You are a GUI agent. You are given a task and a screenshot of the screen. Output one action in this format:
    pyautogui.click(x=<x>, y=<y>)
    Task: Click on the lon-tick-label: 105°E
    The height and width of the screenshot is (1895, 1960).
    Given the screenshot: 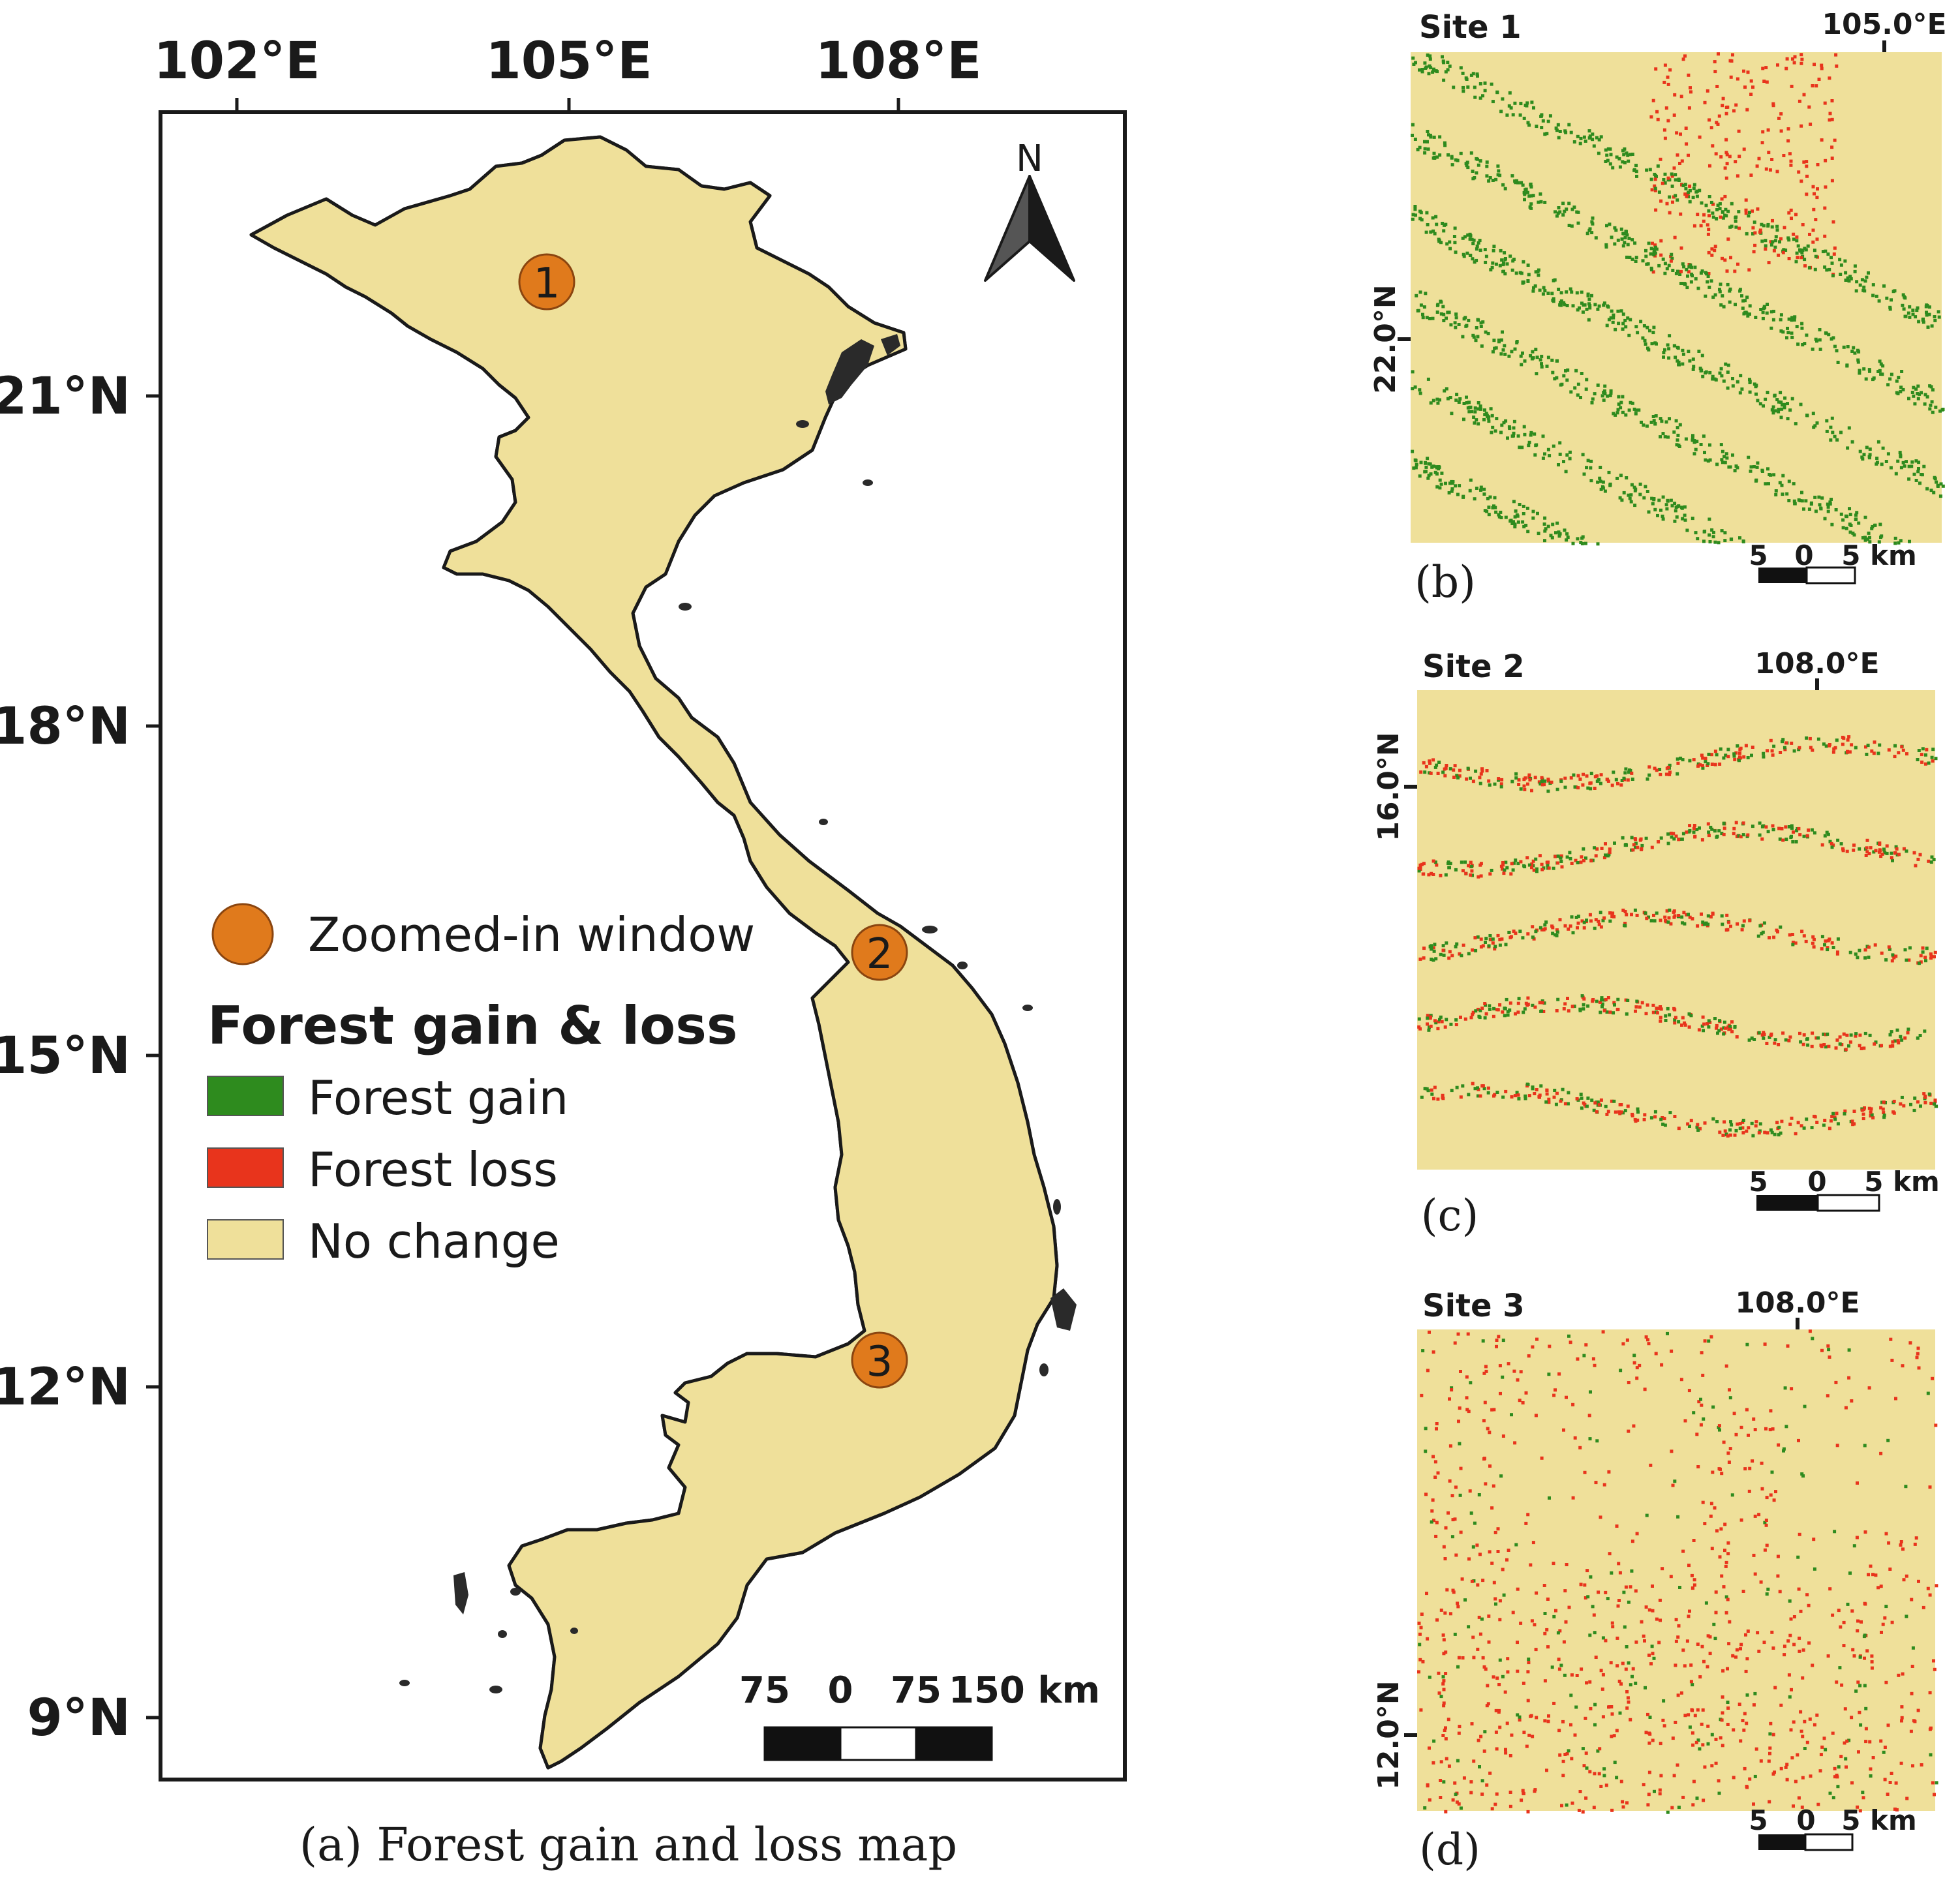 What is the action you would take?
    pyautogui.click(x=568, y=61)
    